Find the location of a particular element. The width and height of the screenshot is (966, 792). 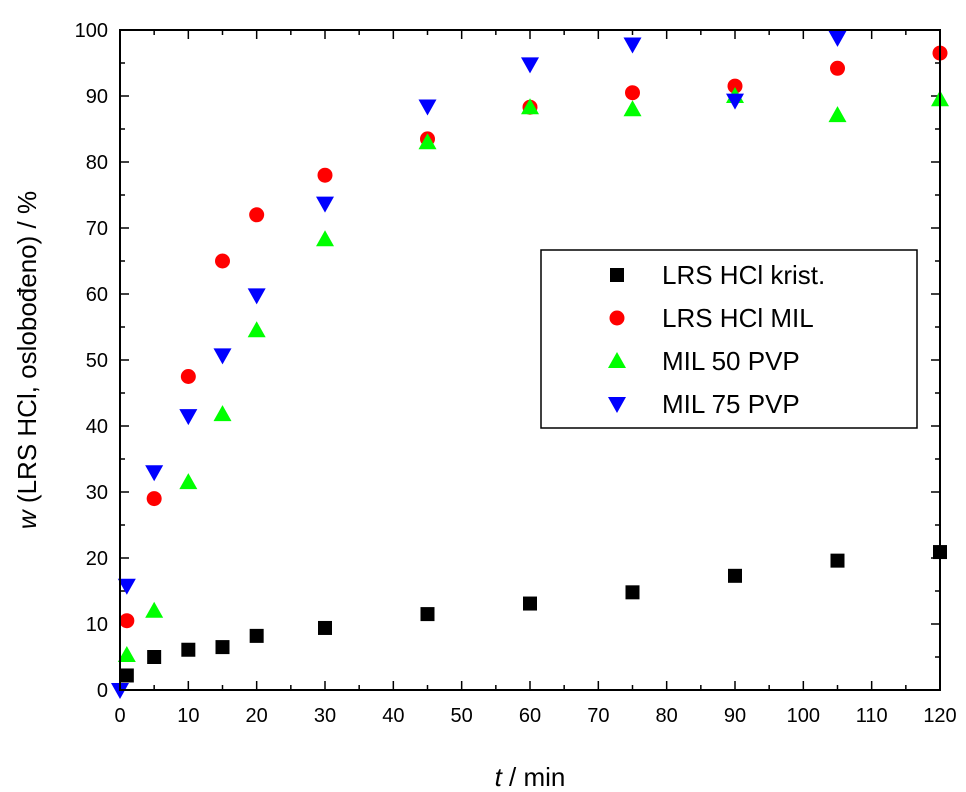

legend-marker-lrs-hcl-krist is located at coordinates (617, 275).